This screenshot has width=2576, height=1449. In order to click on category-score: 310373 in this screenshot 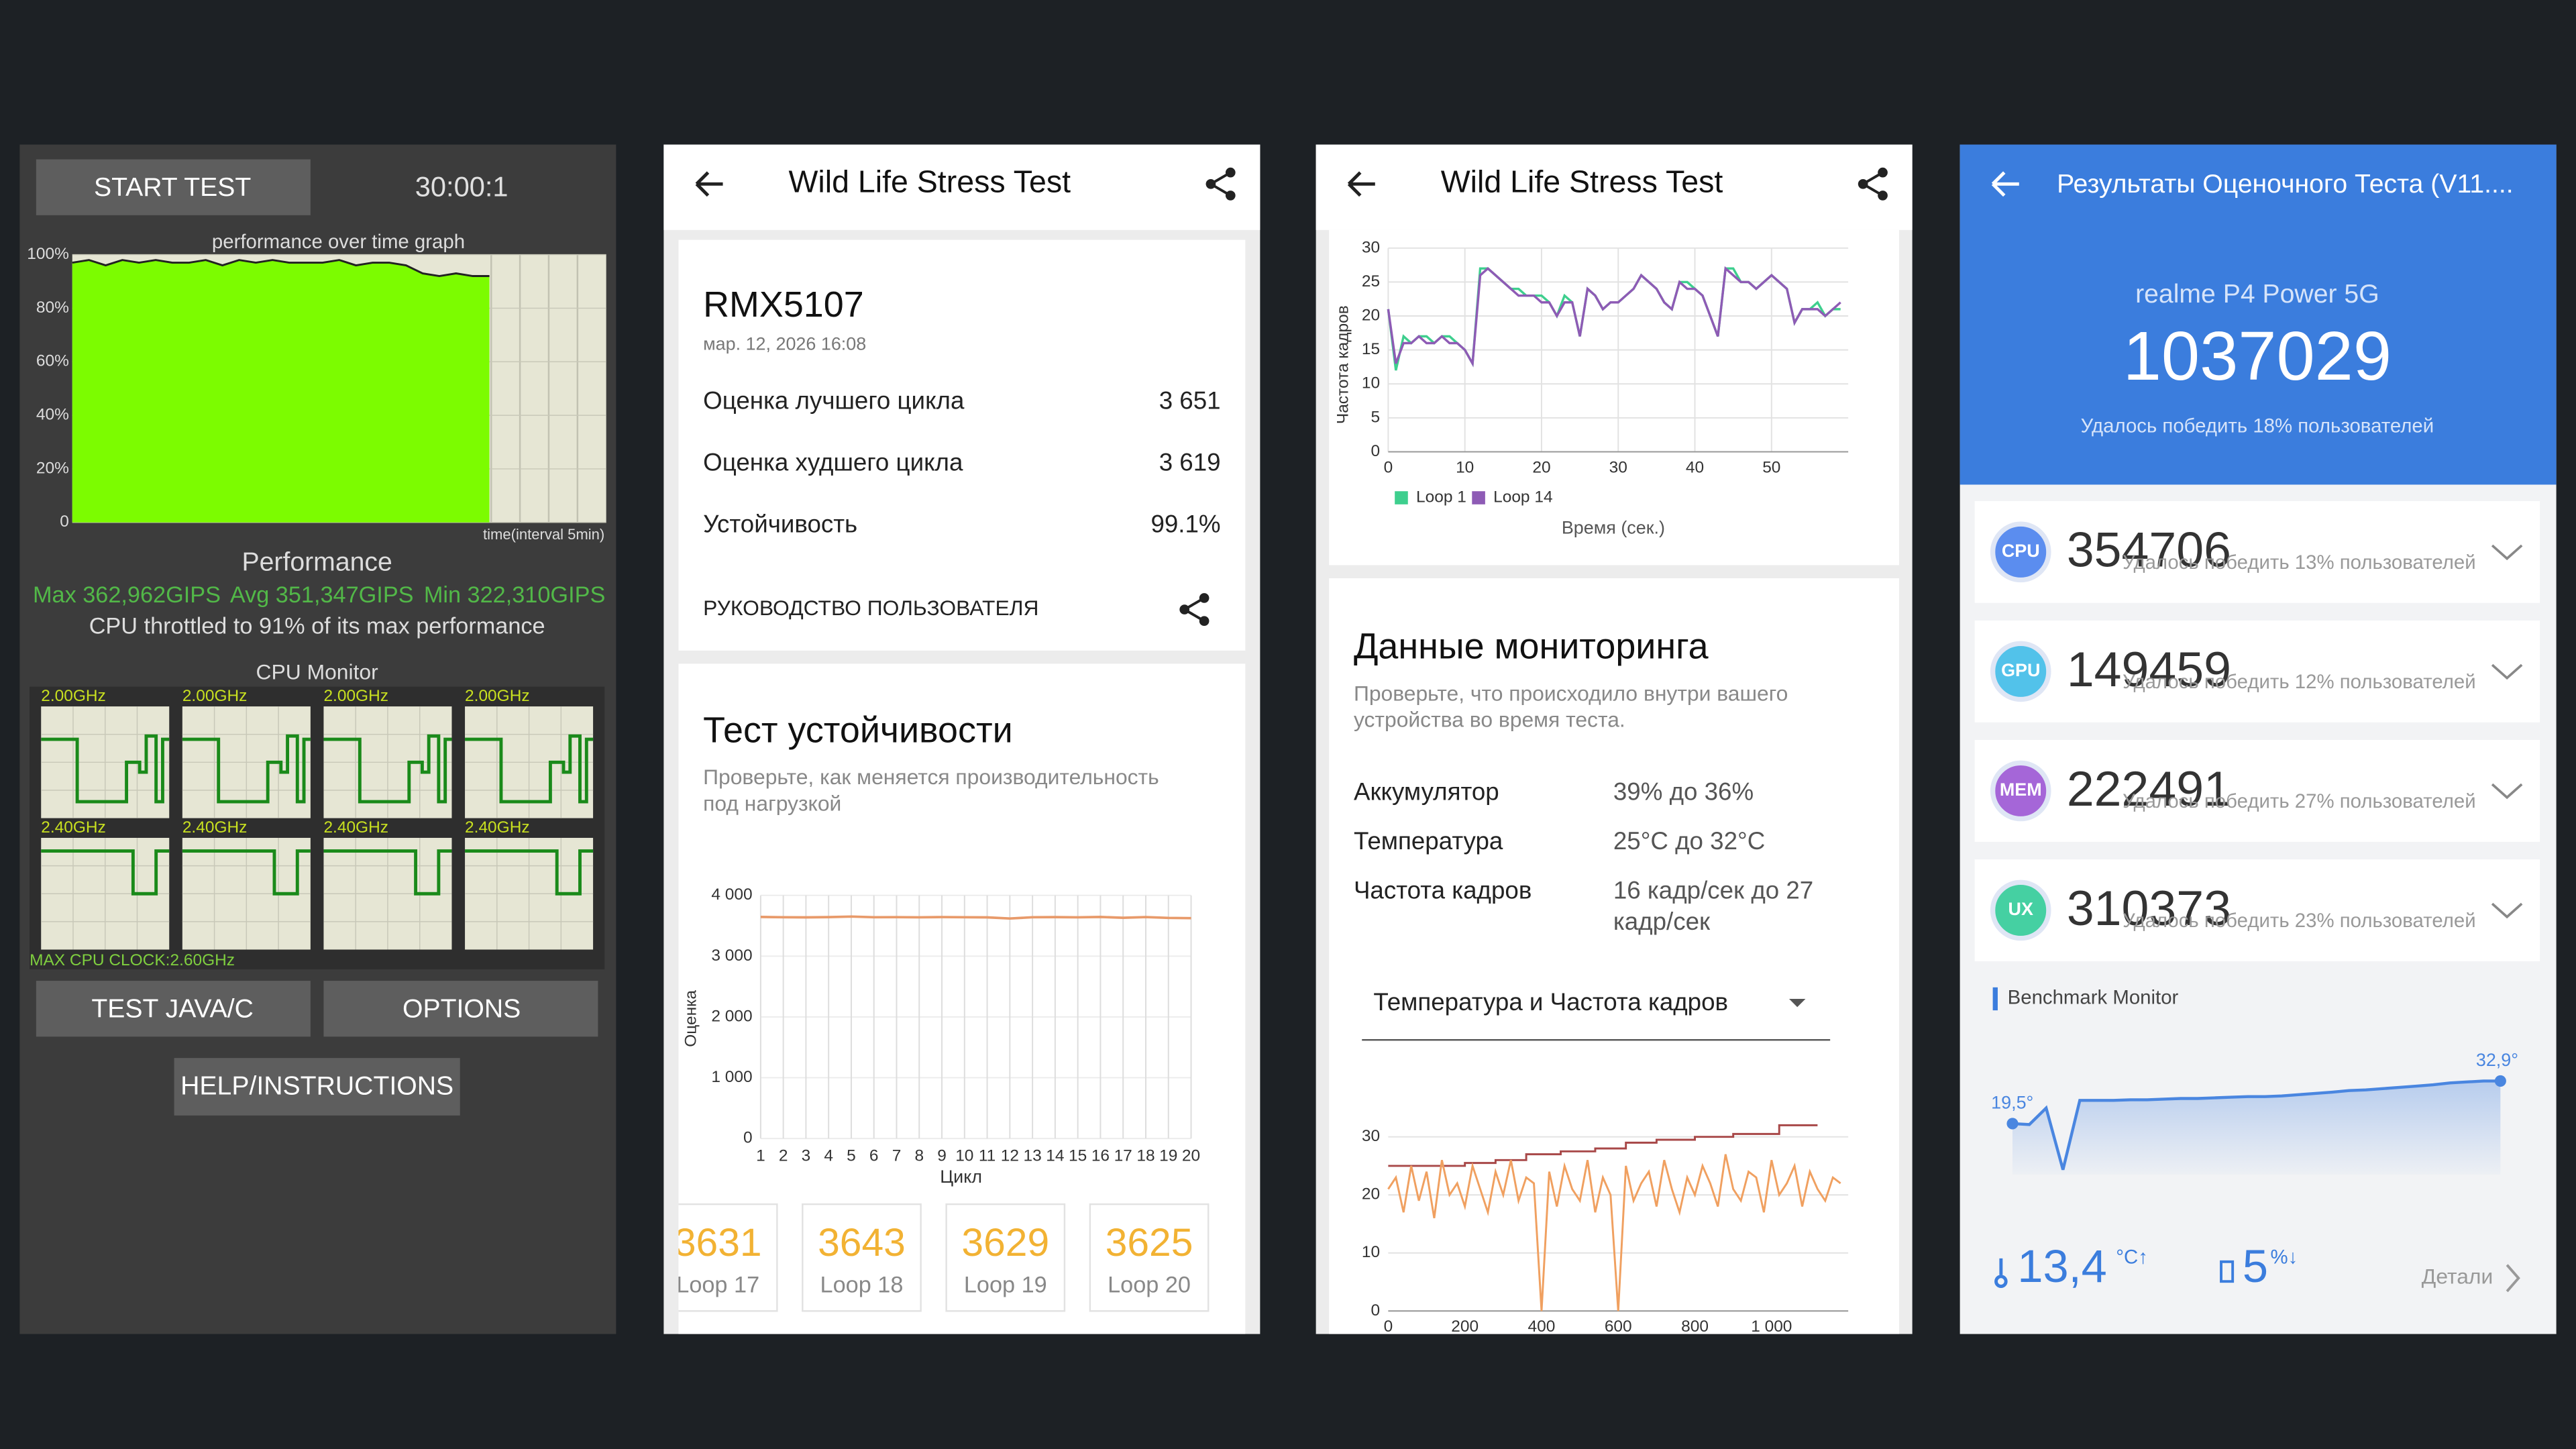, I will do `click(2149, 908)`.